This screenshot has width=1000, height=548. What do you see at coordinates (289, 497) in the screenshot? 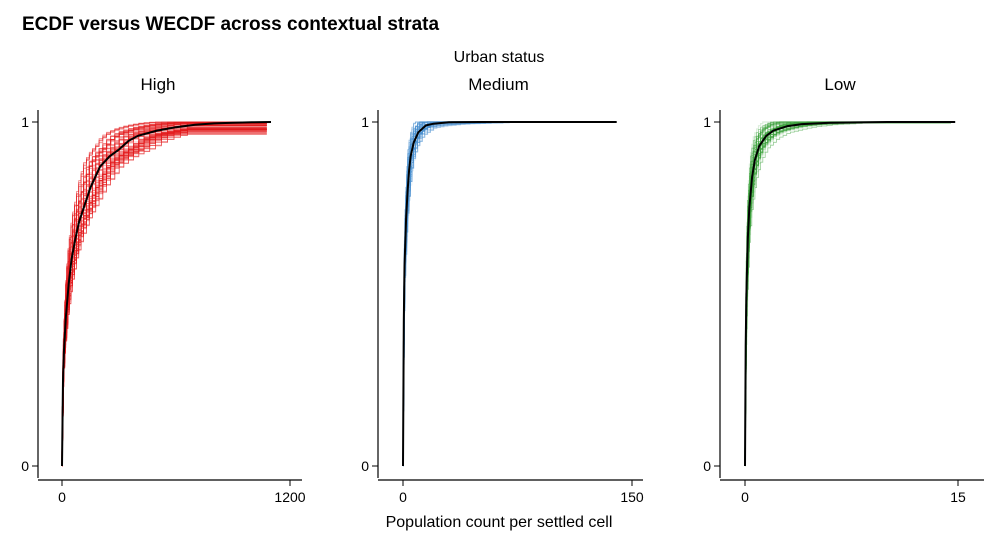
I see `x-tick-label: 1200` at bounding box center [289, 497].